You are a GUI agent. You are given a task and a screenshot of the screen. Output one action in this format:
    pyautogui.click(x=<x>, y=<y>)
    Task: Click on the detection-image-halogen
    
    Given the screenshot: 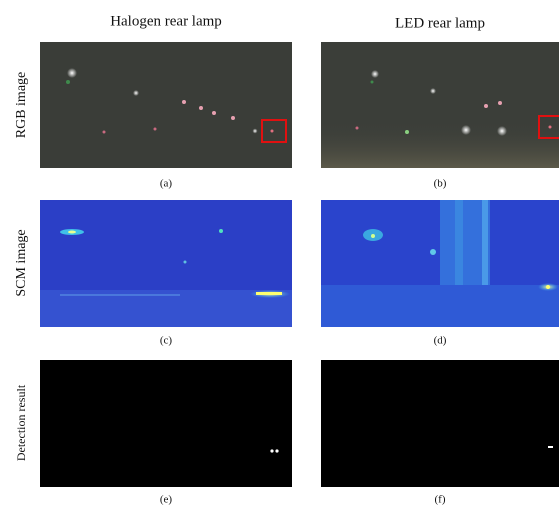 What is the action you would take?
    pyautogui.click(x=166, y=423)
    